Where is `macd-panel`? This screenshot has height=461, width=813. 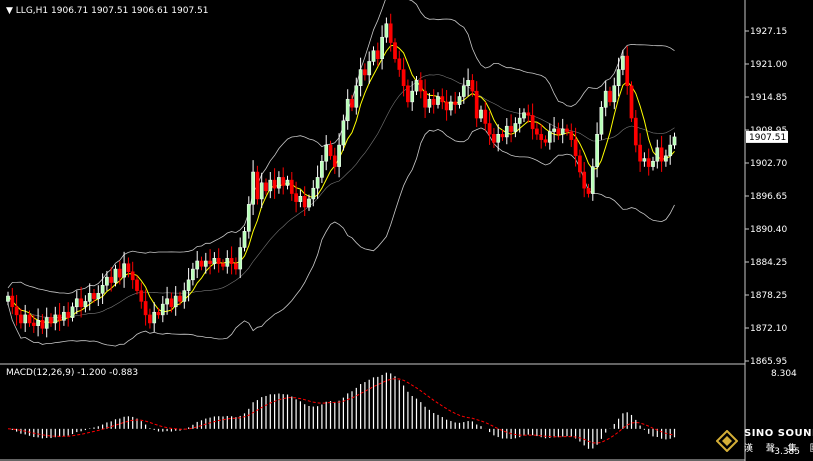
macd-panel is located at coordinates (341, 410).